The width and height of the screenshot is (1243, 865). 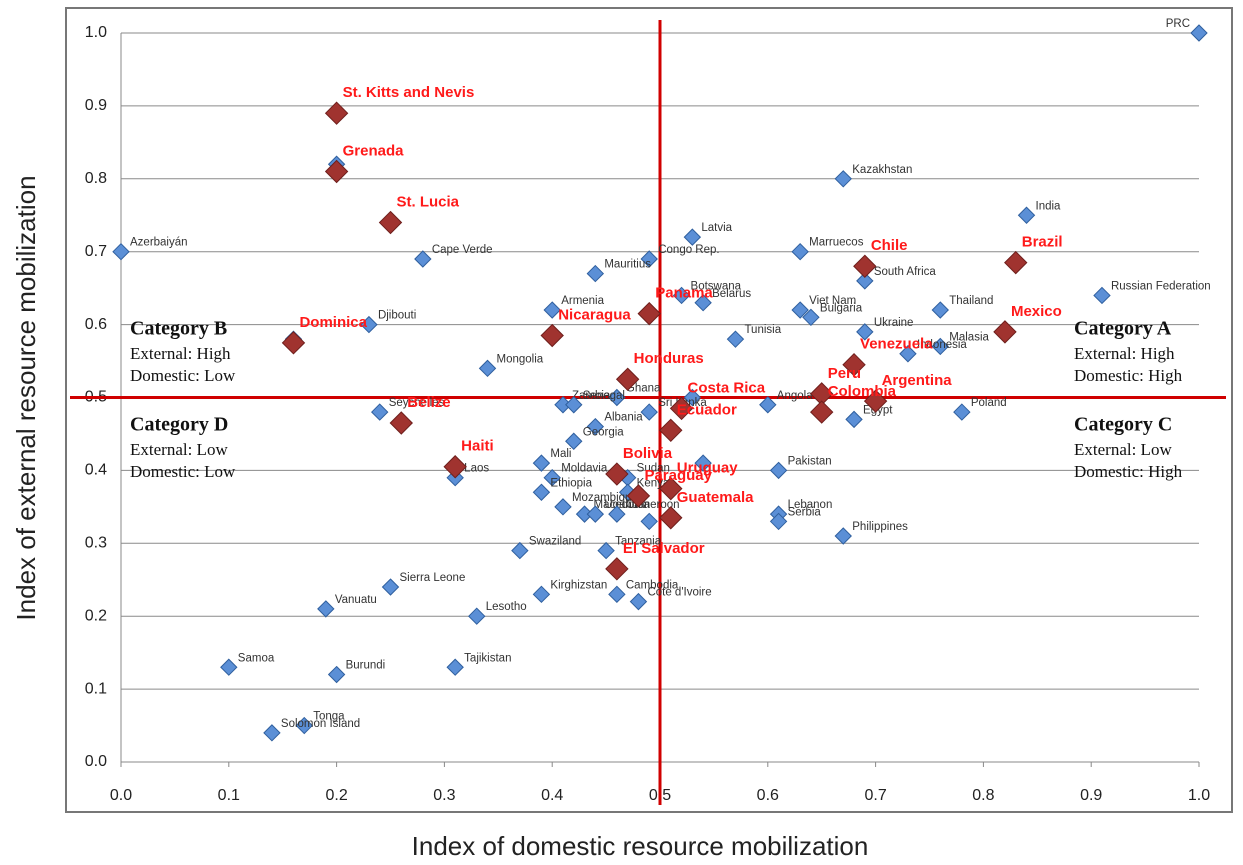 I want to click on highlight-label: Venezuela, so click(x=896, y=344).